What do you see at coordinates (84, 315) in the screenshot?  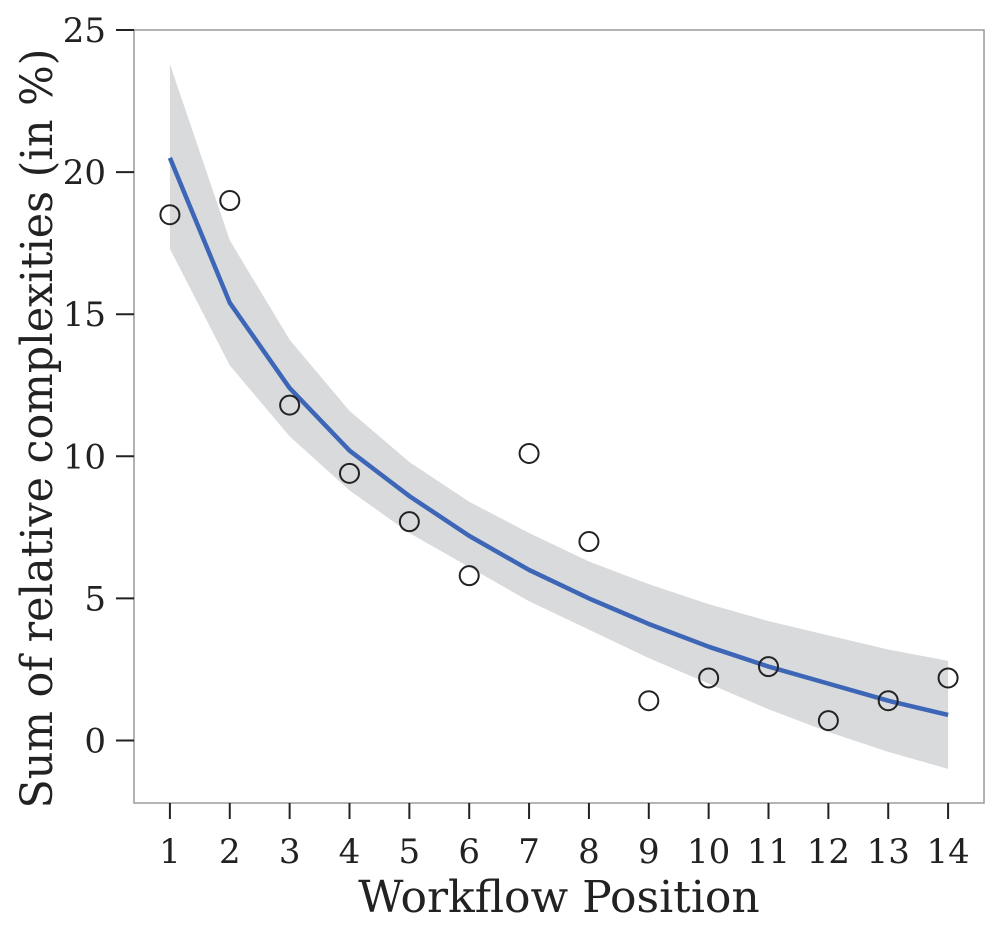 I see `y-tick-label: 15` at bounding box center [84, 315].